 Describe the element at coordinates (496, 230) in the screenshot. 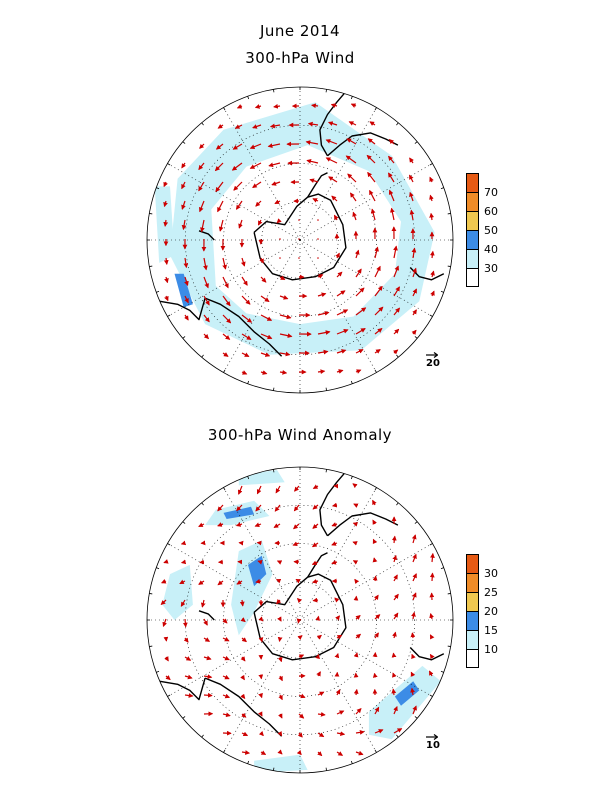

I see `colorbar-wind: 70 60 50 40 30` at that location.